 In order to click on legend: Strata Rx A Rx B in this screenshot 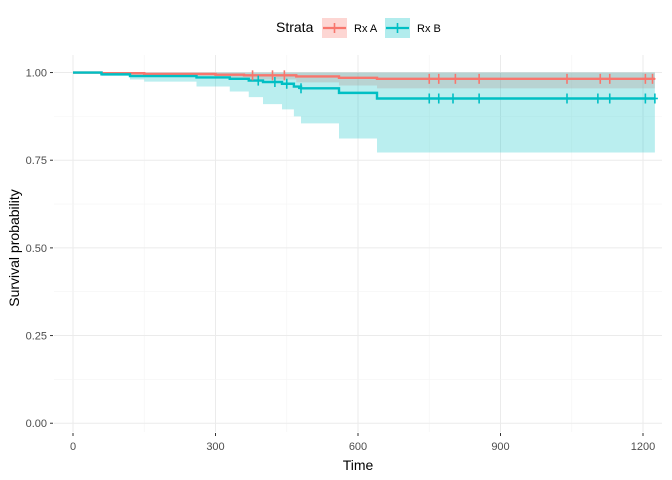, I will do `click(358, 28)`.